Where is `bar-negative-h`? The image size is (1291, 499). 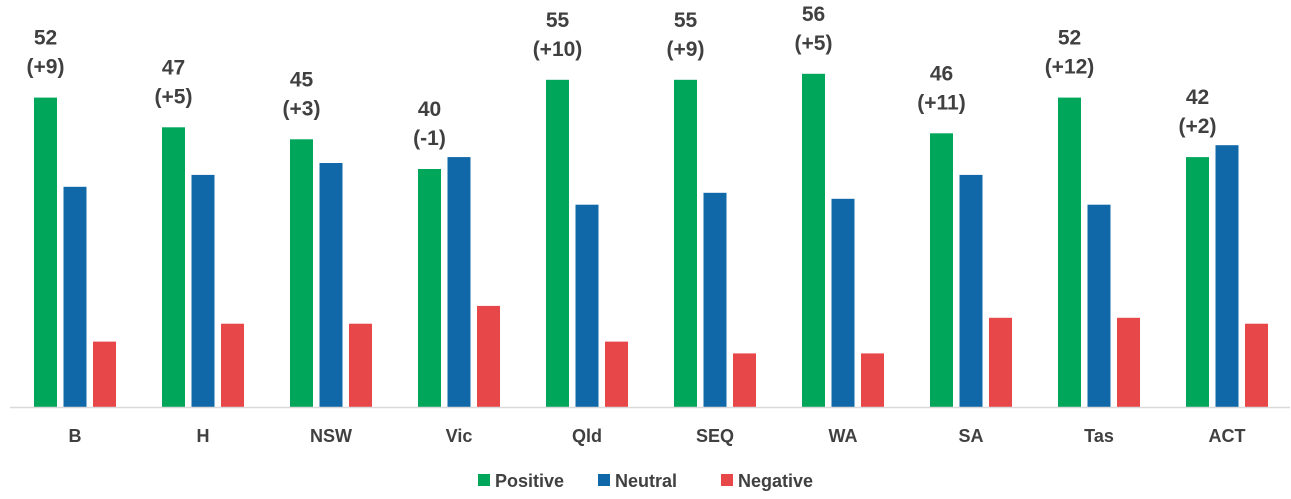 bar-negative-h is located at coordinates (232, 365).